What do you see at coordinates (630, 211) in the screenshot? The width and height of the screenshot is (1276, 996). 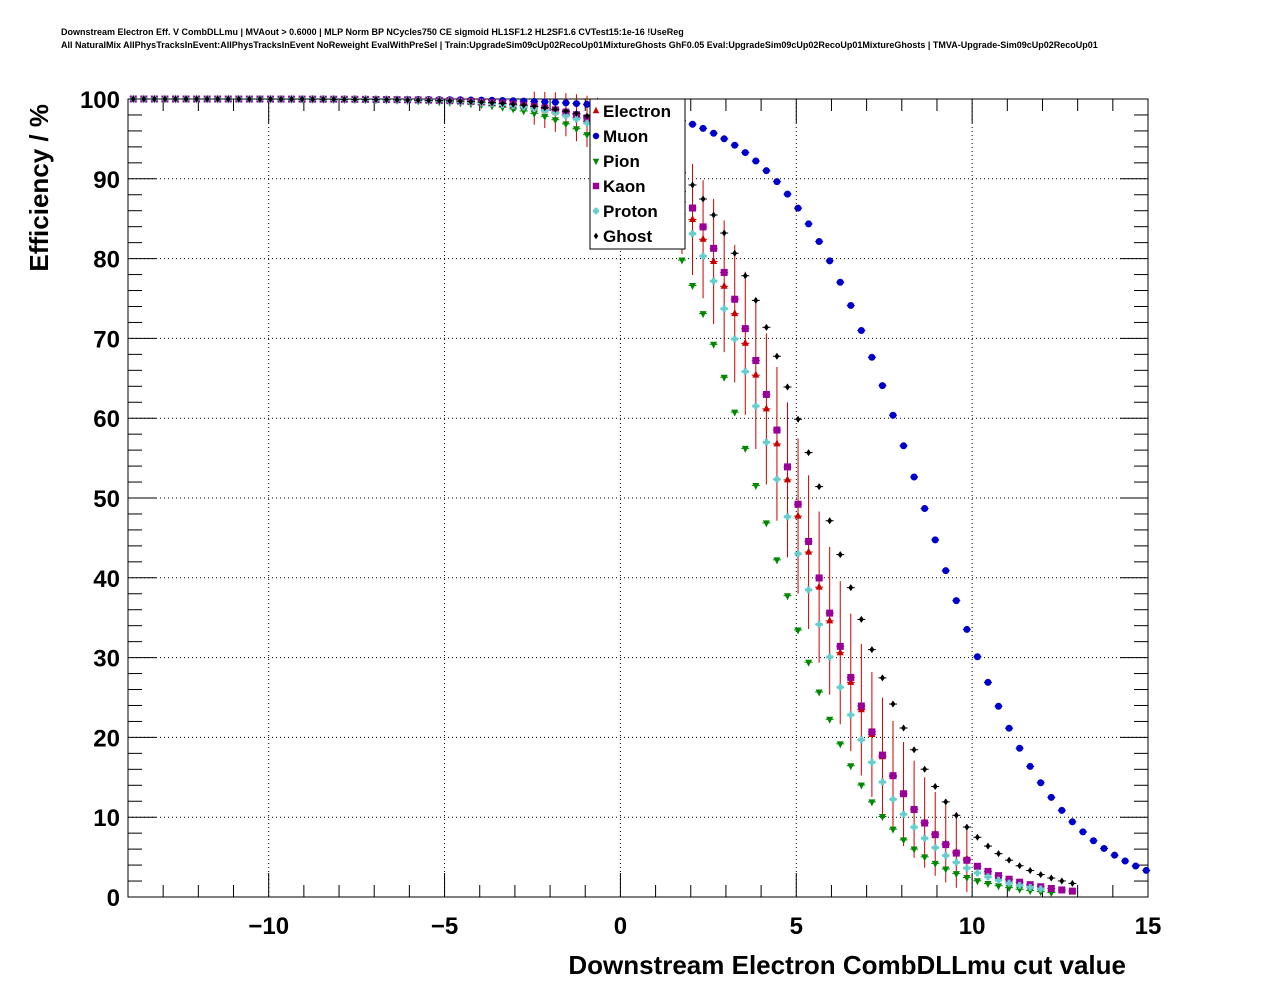 I see `legend-label-proton: Proton` at bounding box center [630, 211].